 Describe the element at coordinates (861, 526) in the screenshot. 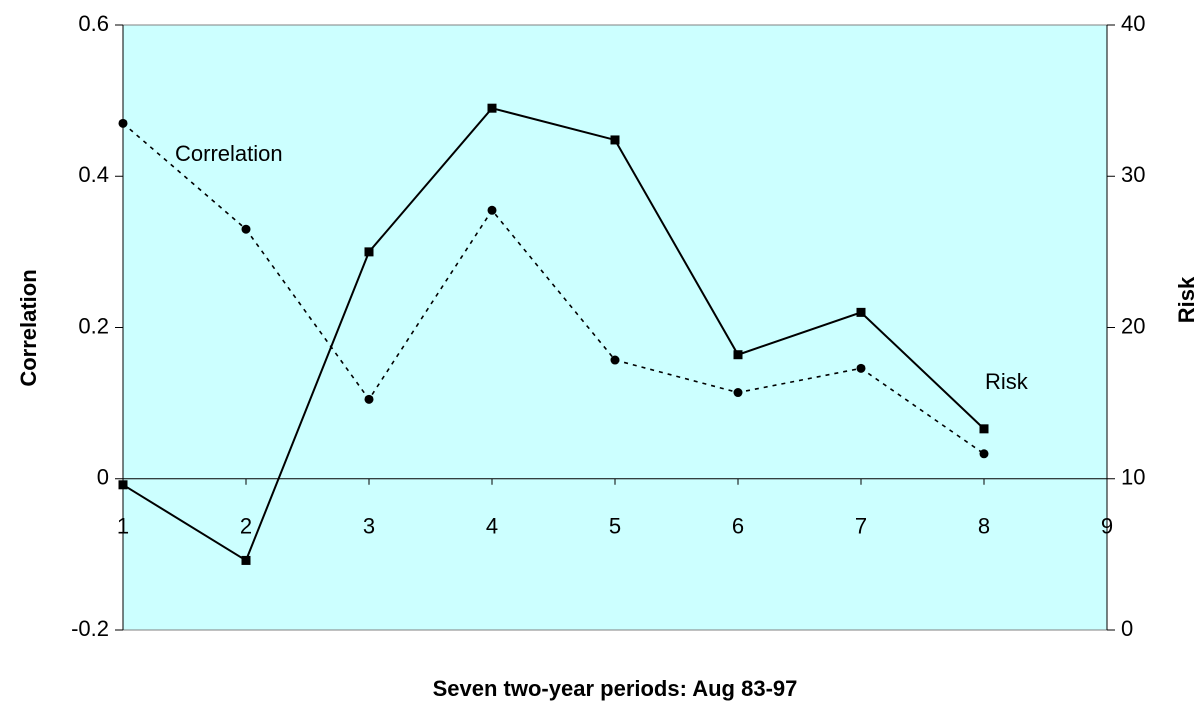

I see `x-tick-label: 7` at that location.